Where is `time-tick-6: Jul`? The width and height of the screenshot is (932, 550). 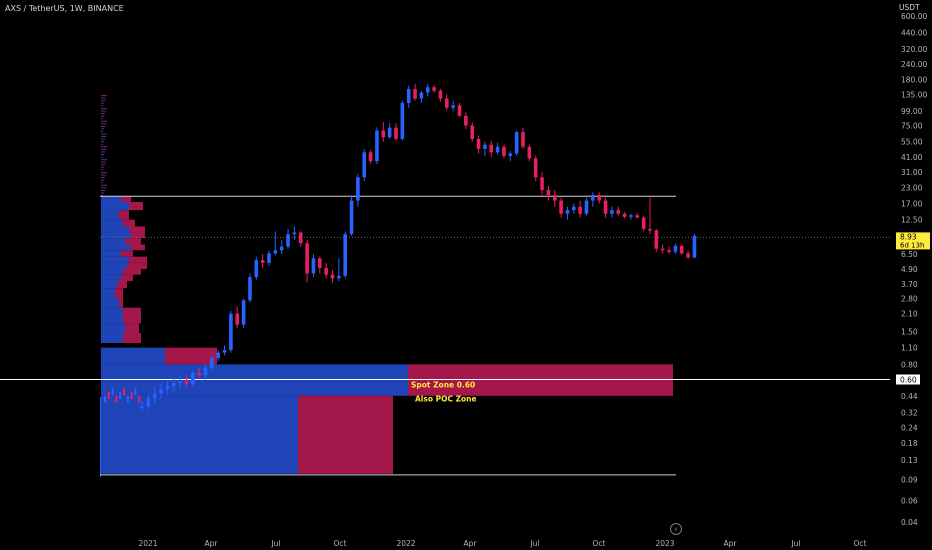 time-tick-6: Jul is located at coordinates (534, 543).